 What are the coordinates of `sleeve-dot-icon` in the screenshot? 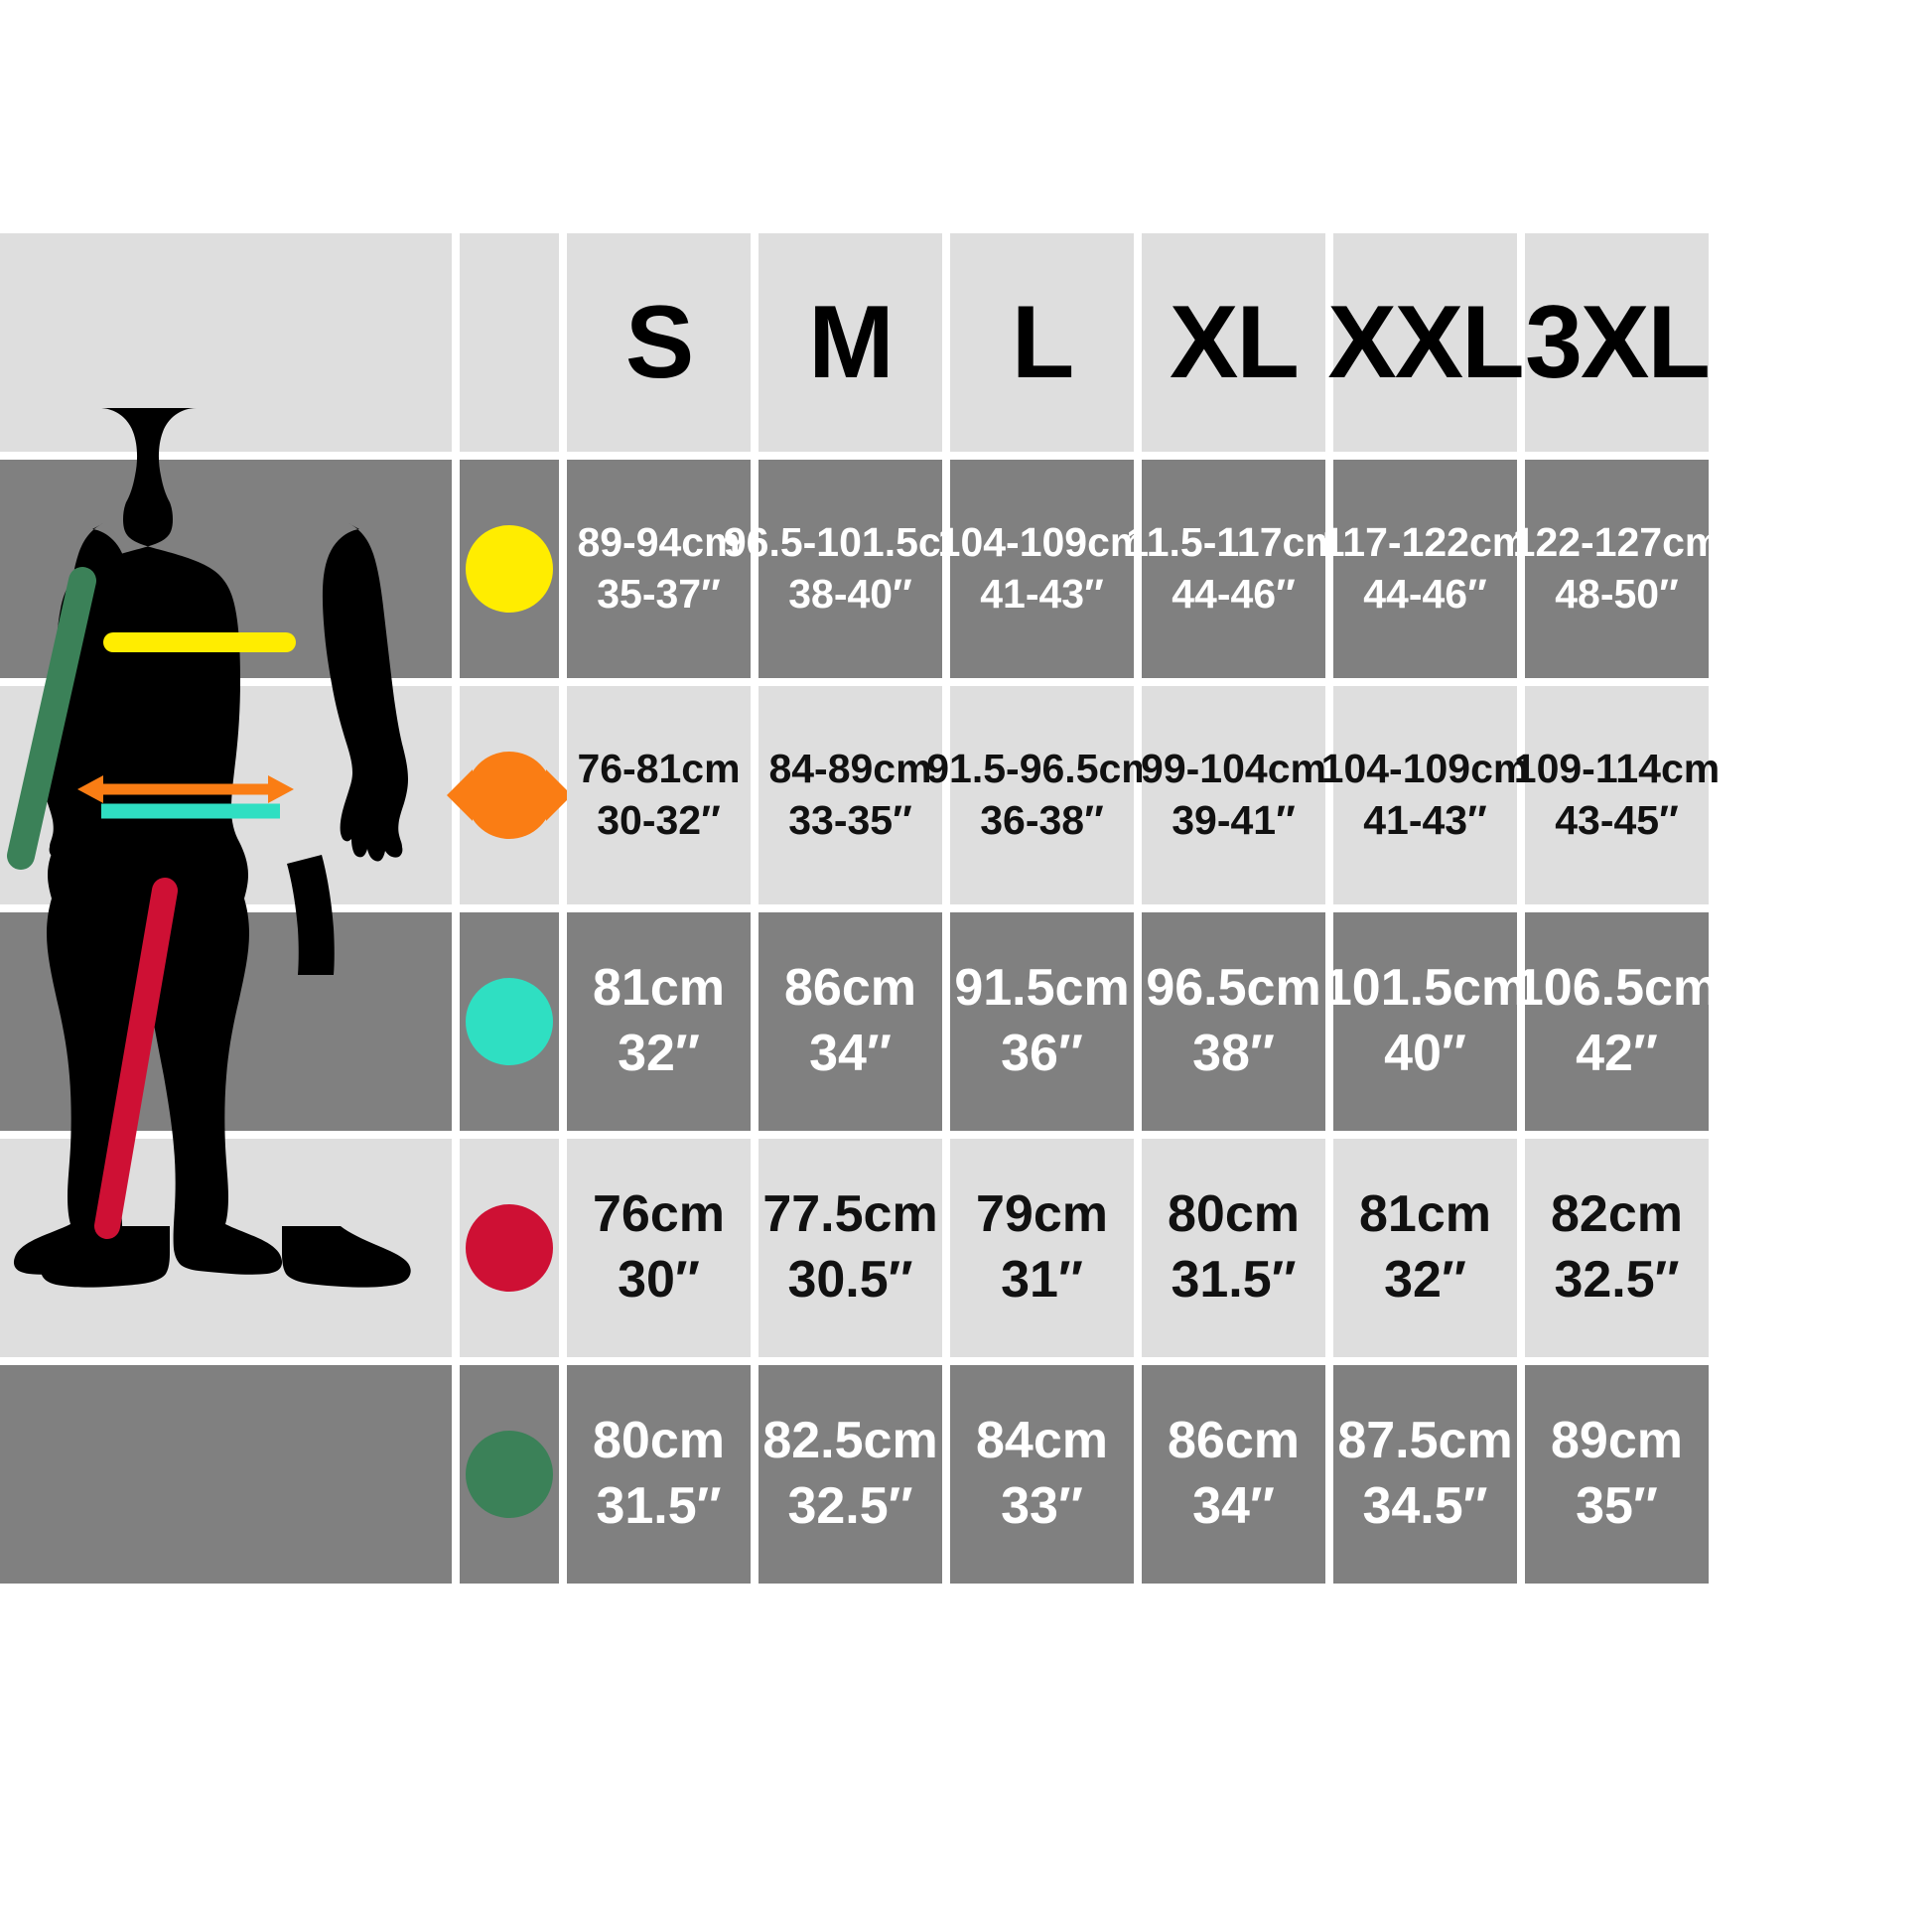 It's located at (509, 1475).